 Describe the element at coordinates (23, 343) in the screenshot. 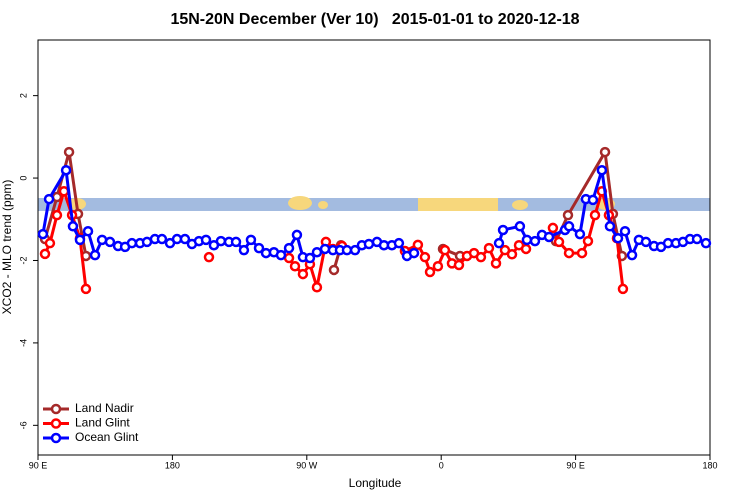

I see `y-tick-label: -4` at that location.